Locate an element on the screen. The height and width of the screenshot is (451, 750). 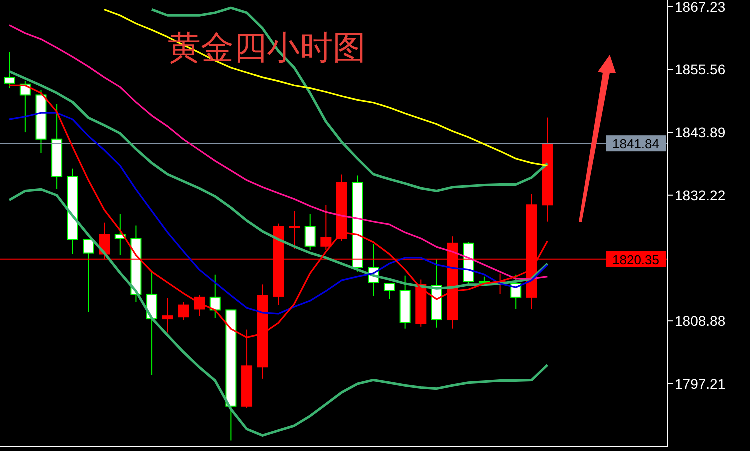
y-tick-label: 1855.56 is located at coordinates (700, 70).